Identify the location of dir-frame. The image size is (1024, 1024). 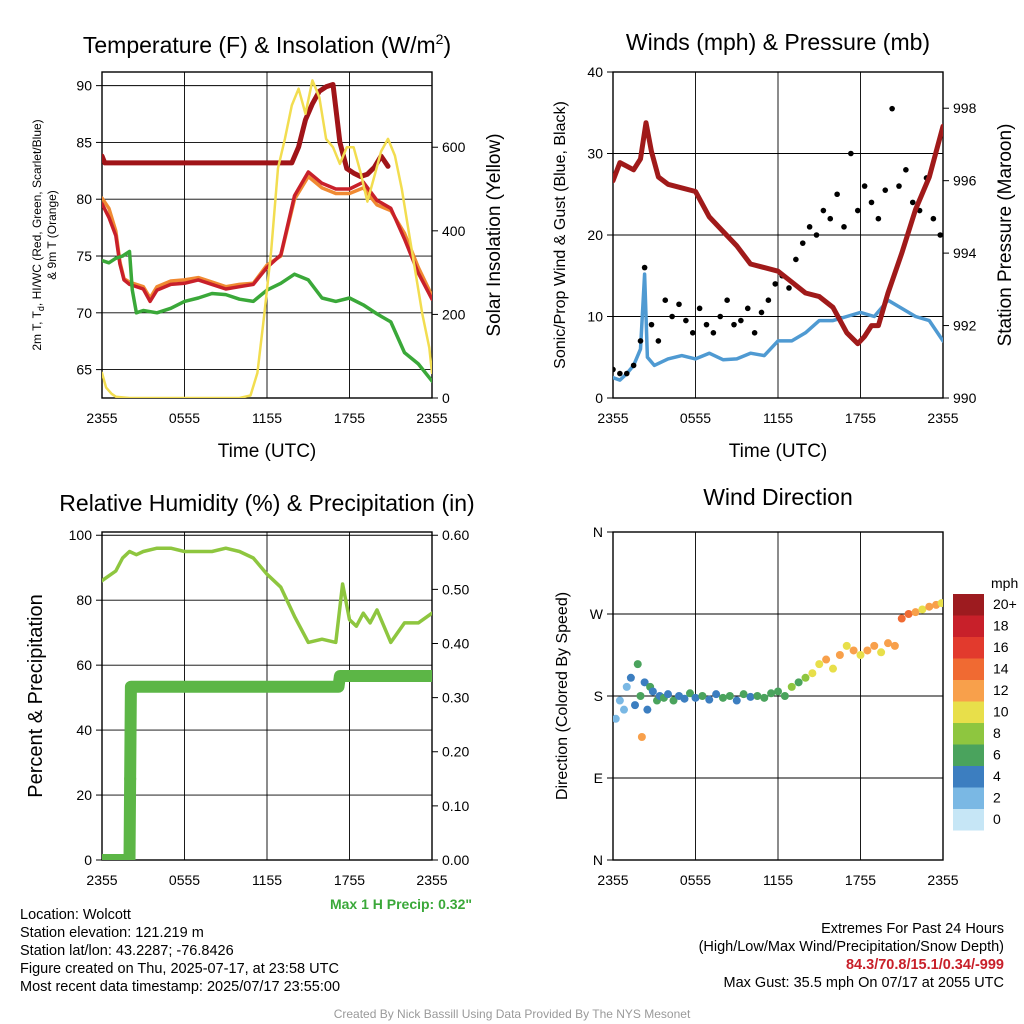
(778, 696).